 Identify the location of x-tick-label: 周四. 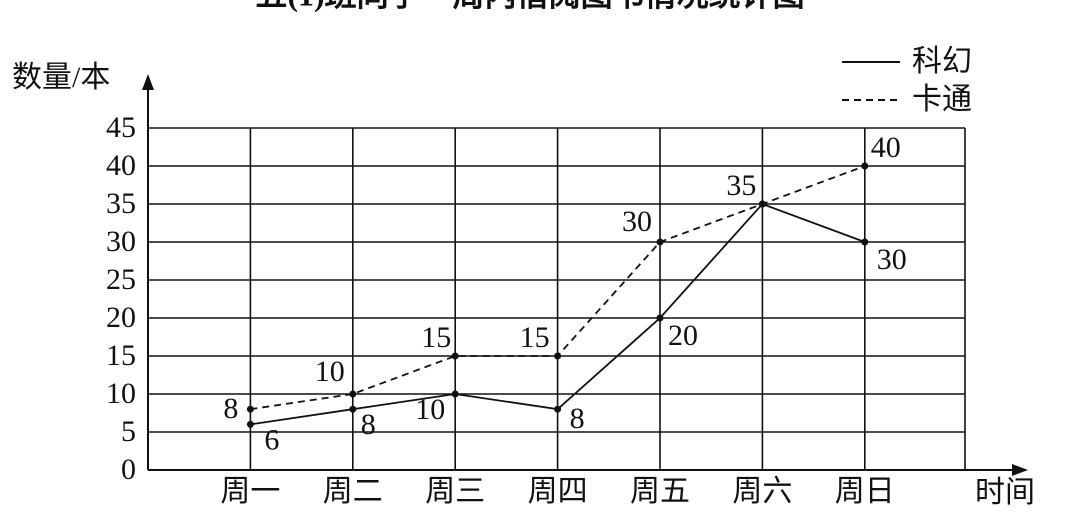
(558, 491).